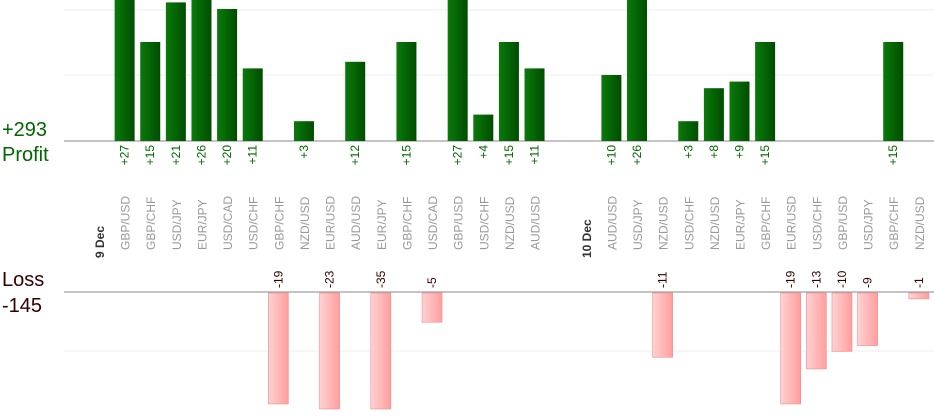 Image resolution: width=934 pixels, height=420 pixels. Describe the element at coordinates (25, 130) in the screenshot. I see `profit-total: +293` at that location.